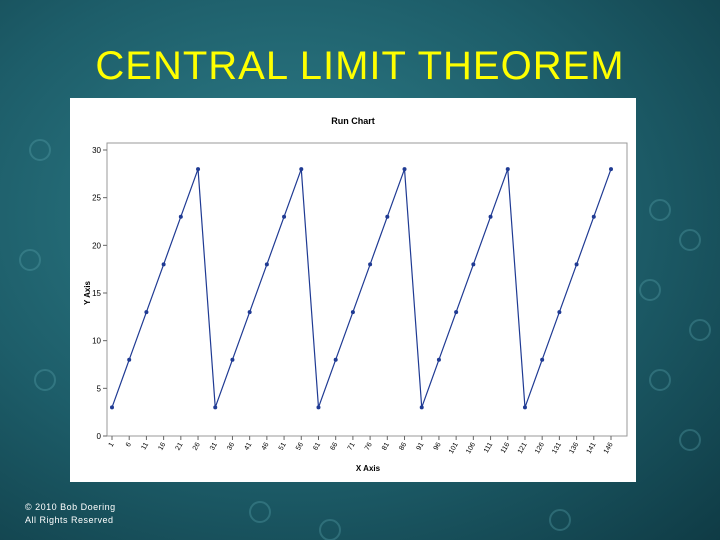 The width and height of the screenshot is (720, 540). What do you see at coordinates (145, 446) in the screenshot?
I see `x-tick-label: 11` at bounding box center [145, 446].